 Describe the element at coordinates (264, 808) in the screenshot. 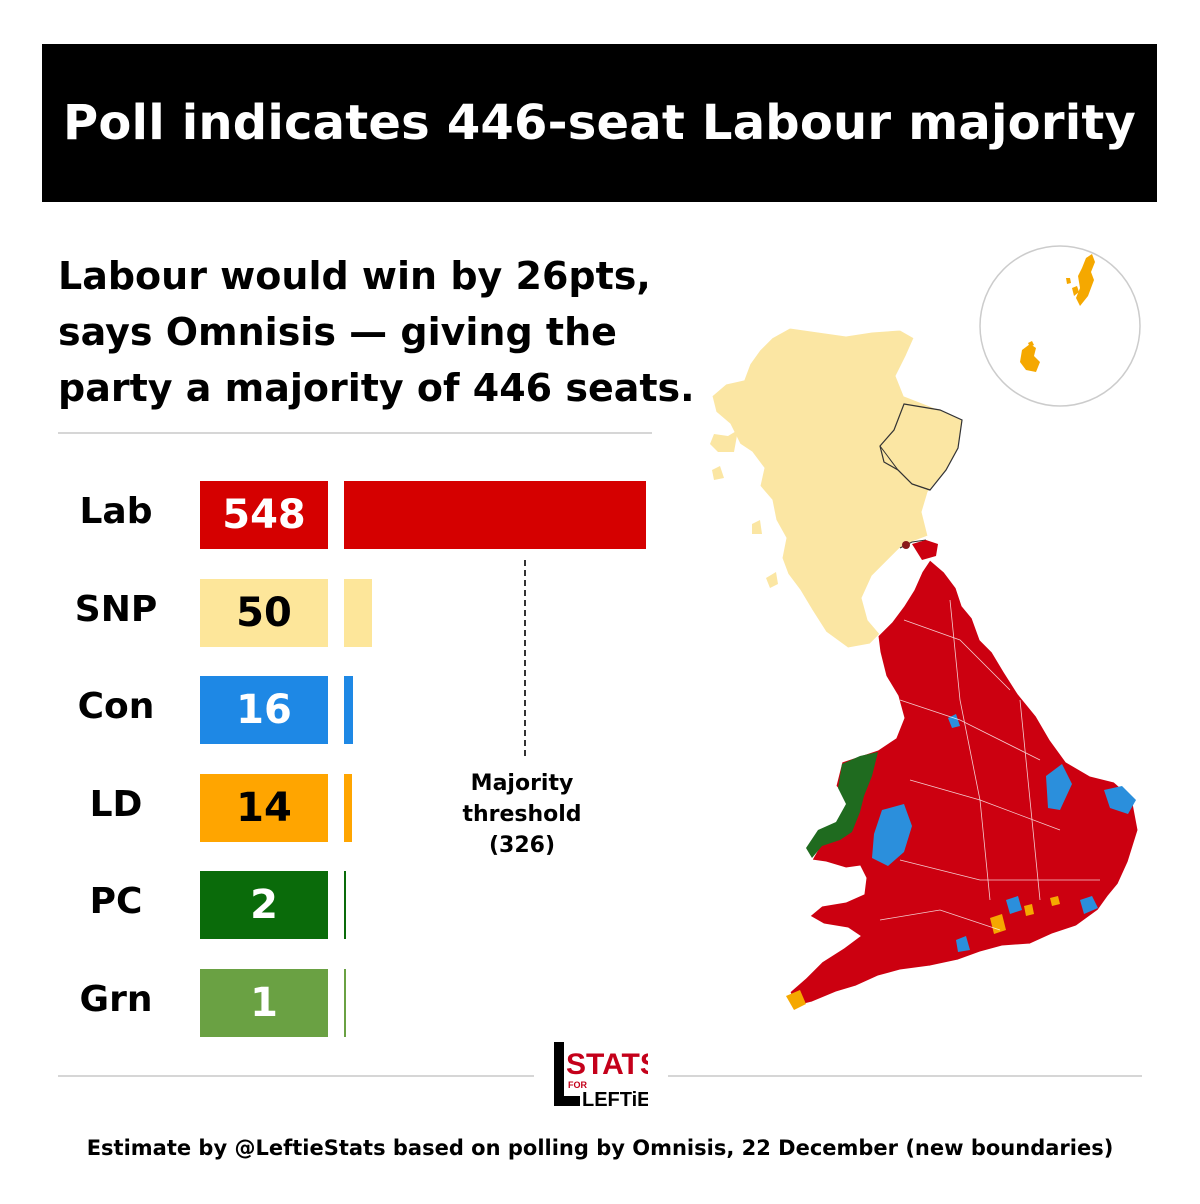

I see `seat-count-ld: 14` at that location.